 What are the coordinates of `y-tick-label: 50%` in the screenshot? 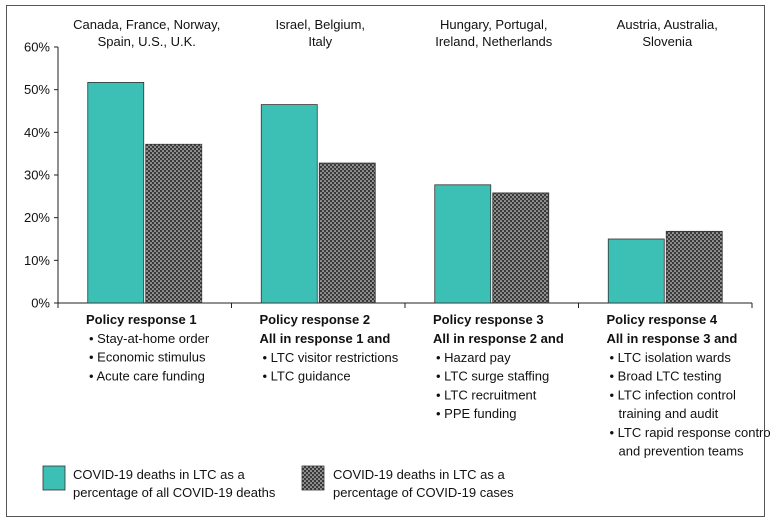 It's located at (37, 89).